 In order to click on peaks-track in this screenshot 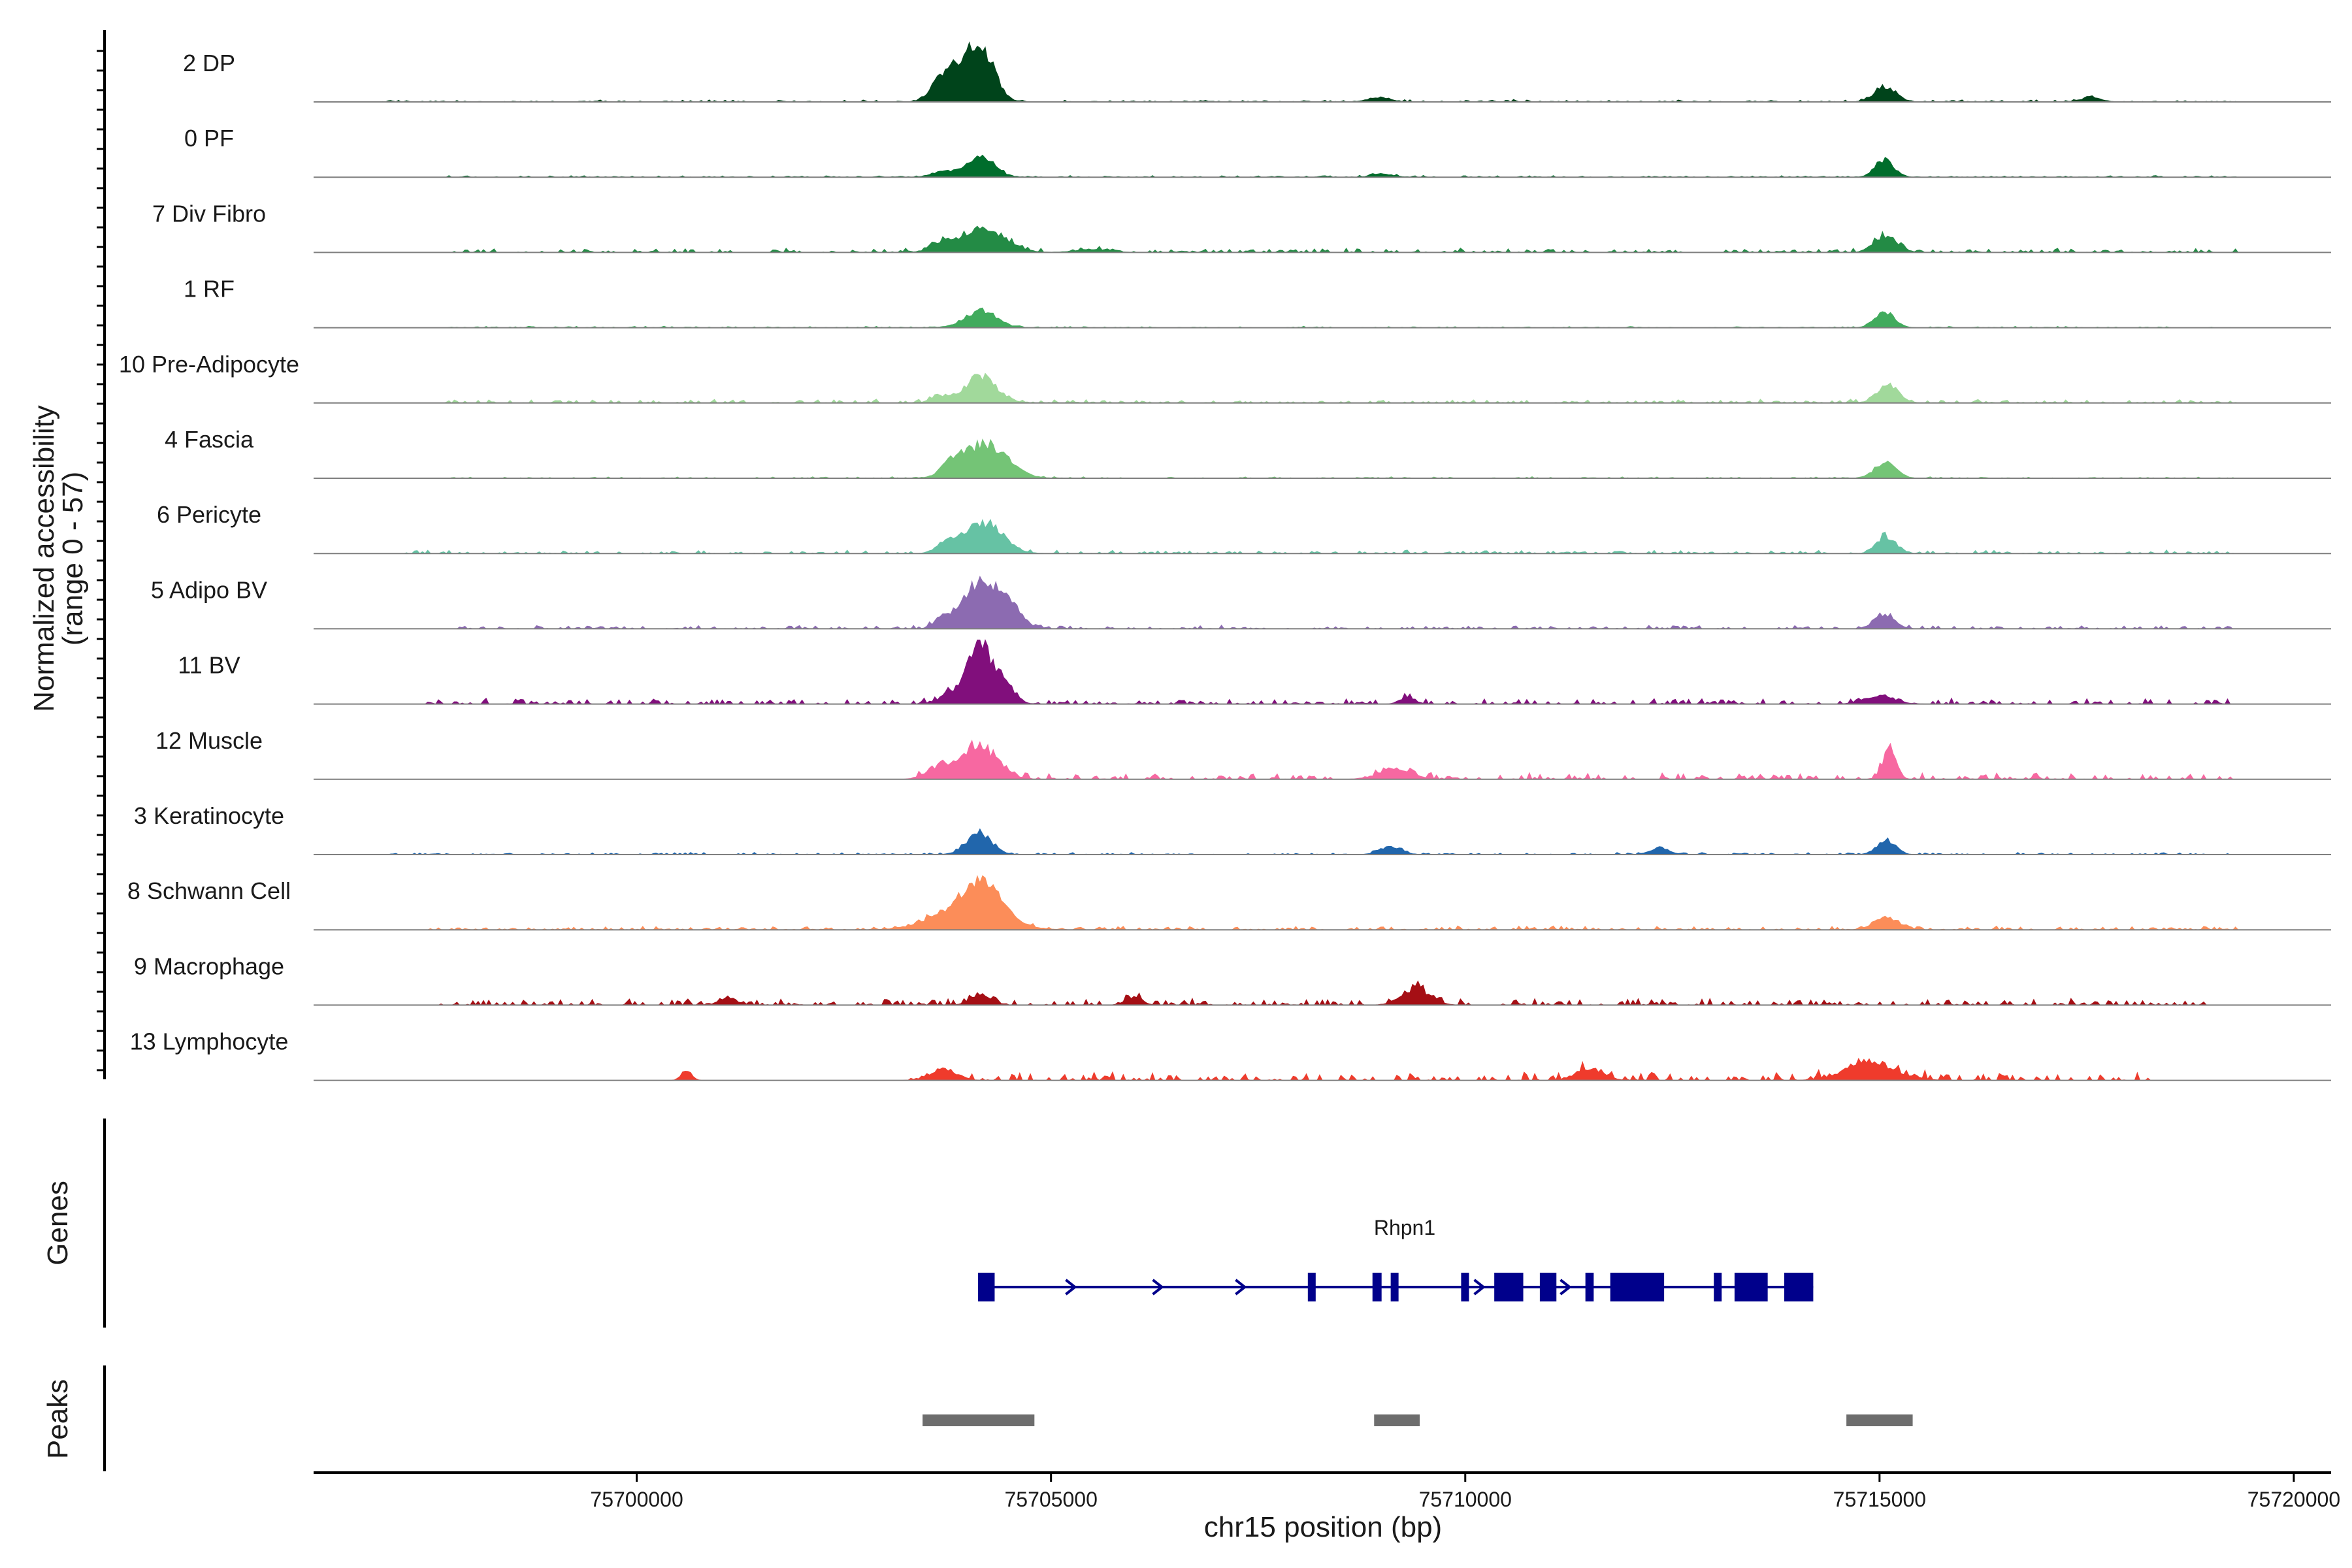, I will do `click(1418, 1420)`.